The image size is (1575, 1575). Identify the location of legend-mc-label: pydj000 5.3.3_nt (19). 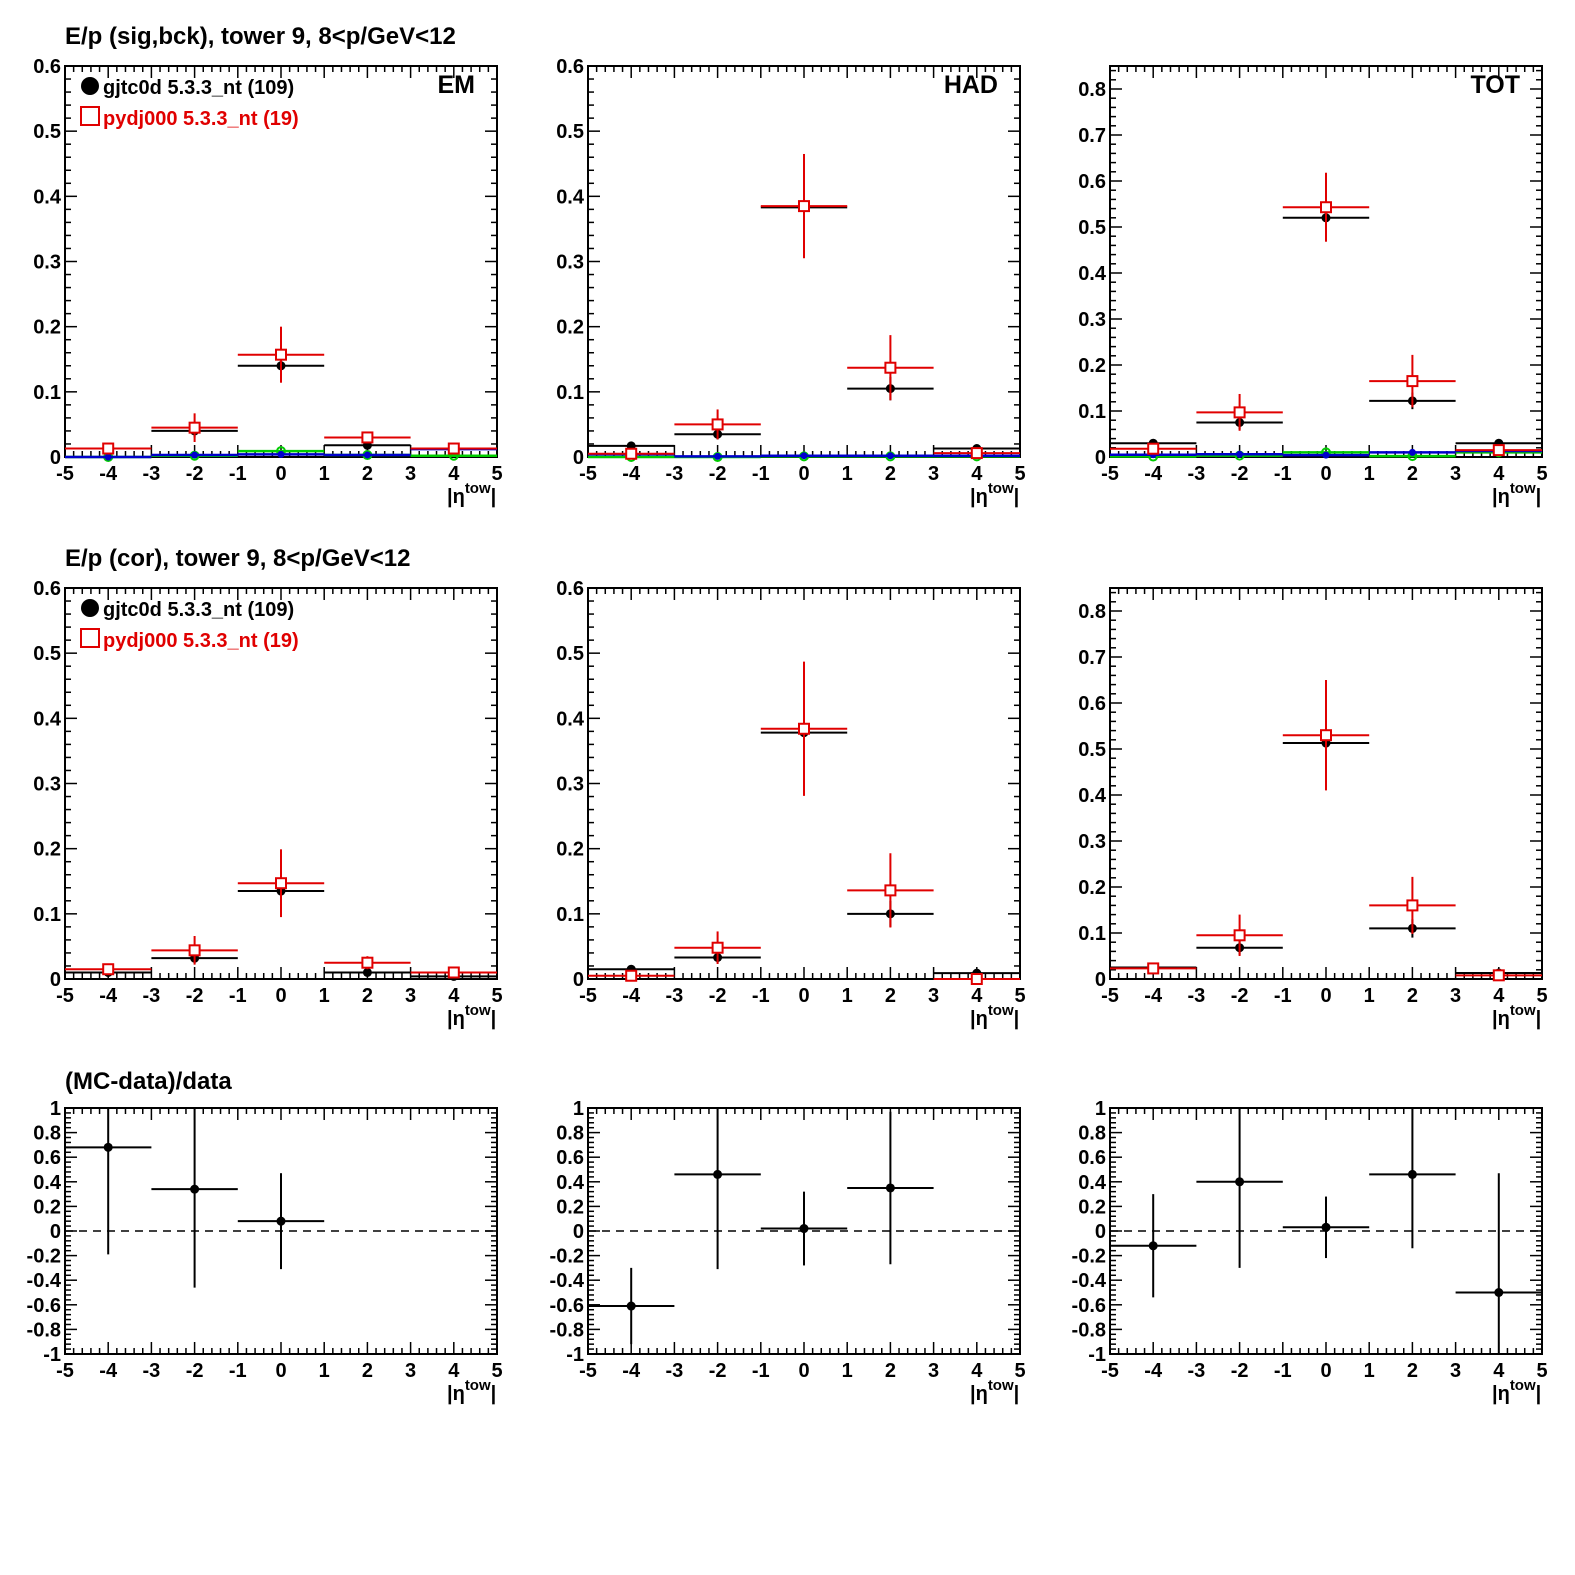
(201, 641).